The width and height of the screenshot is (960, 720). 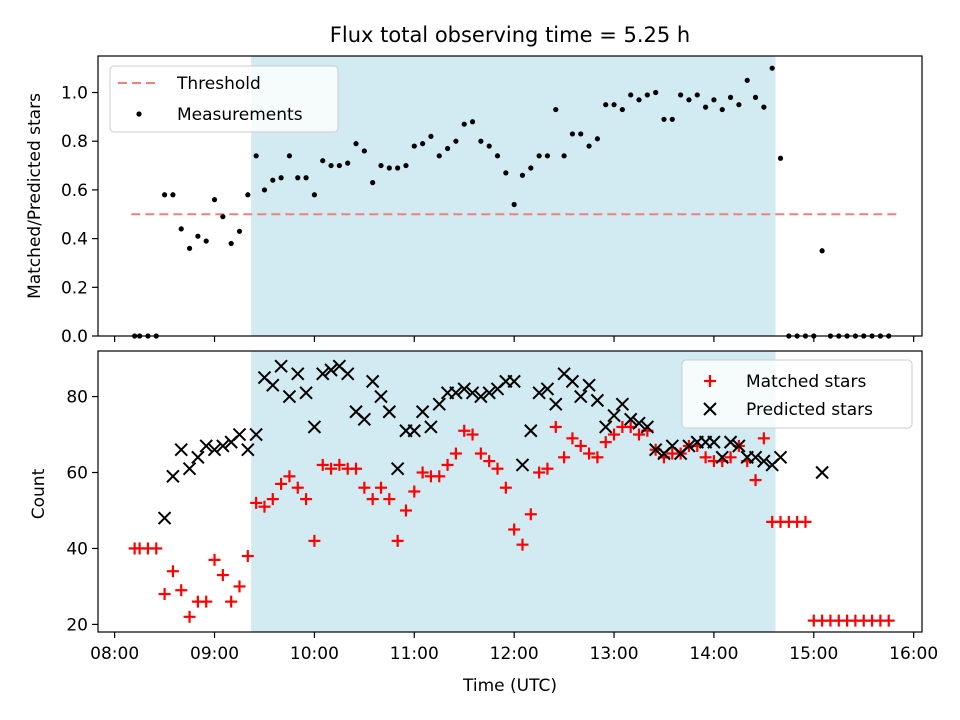 What do you see at coordinates (614, 654) in the screenshot?
I see `x-tick-label: 13:00` at bounding box center [614, 654].